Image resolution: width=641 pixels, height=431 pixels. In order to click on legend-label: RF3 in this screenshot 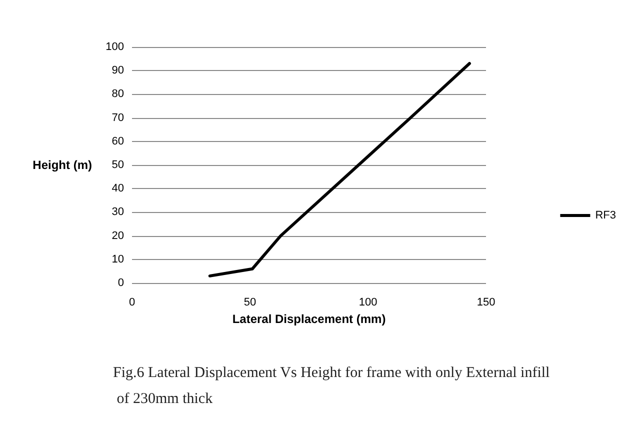, I will do `click(605, 216)`.